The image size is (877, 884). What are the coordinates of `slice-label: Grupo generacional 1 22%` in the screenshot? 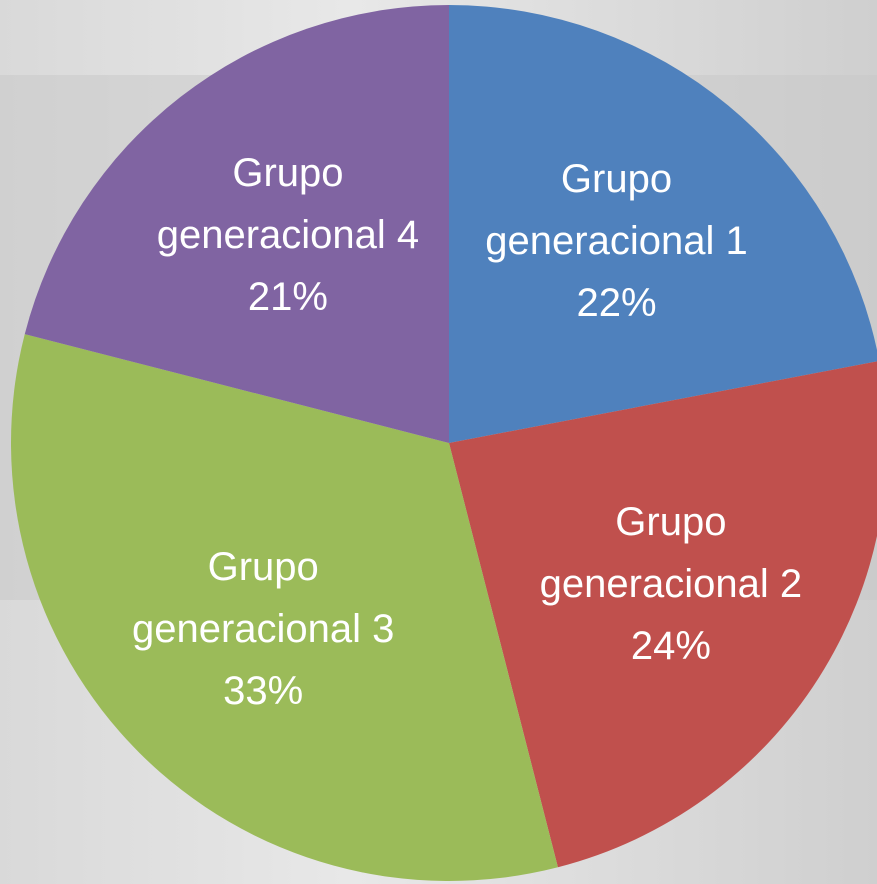 It's located at (617, 241).